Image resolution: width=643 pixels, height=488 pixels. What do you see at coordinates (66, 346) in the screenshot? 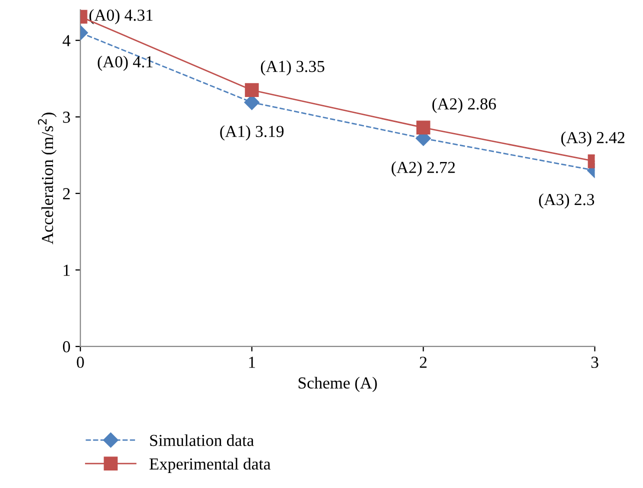
I see `y-tick-label: 0` at bounding box center [66, 346].